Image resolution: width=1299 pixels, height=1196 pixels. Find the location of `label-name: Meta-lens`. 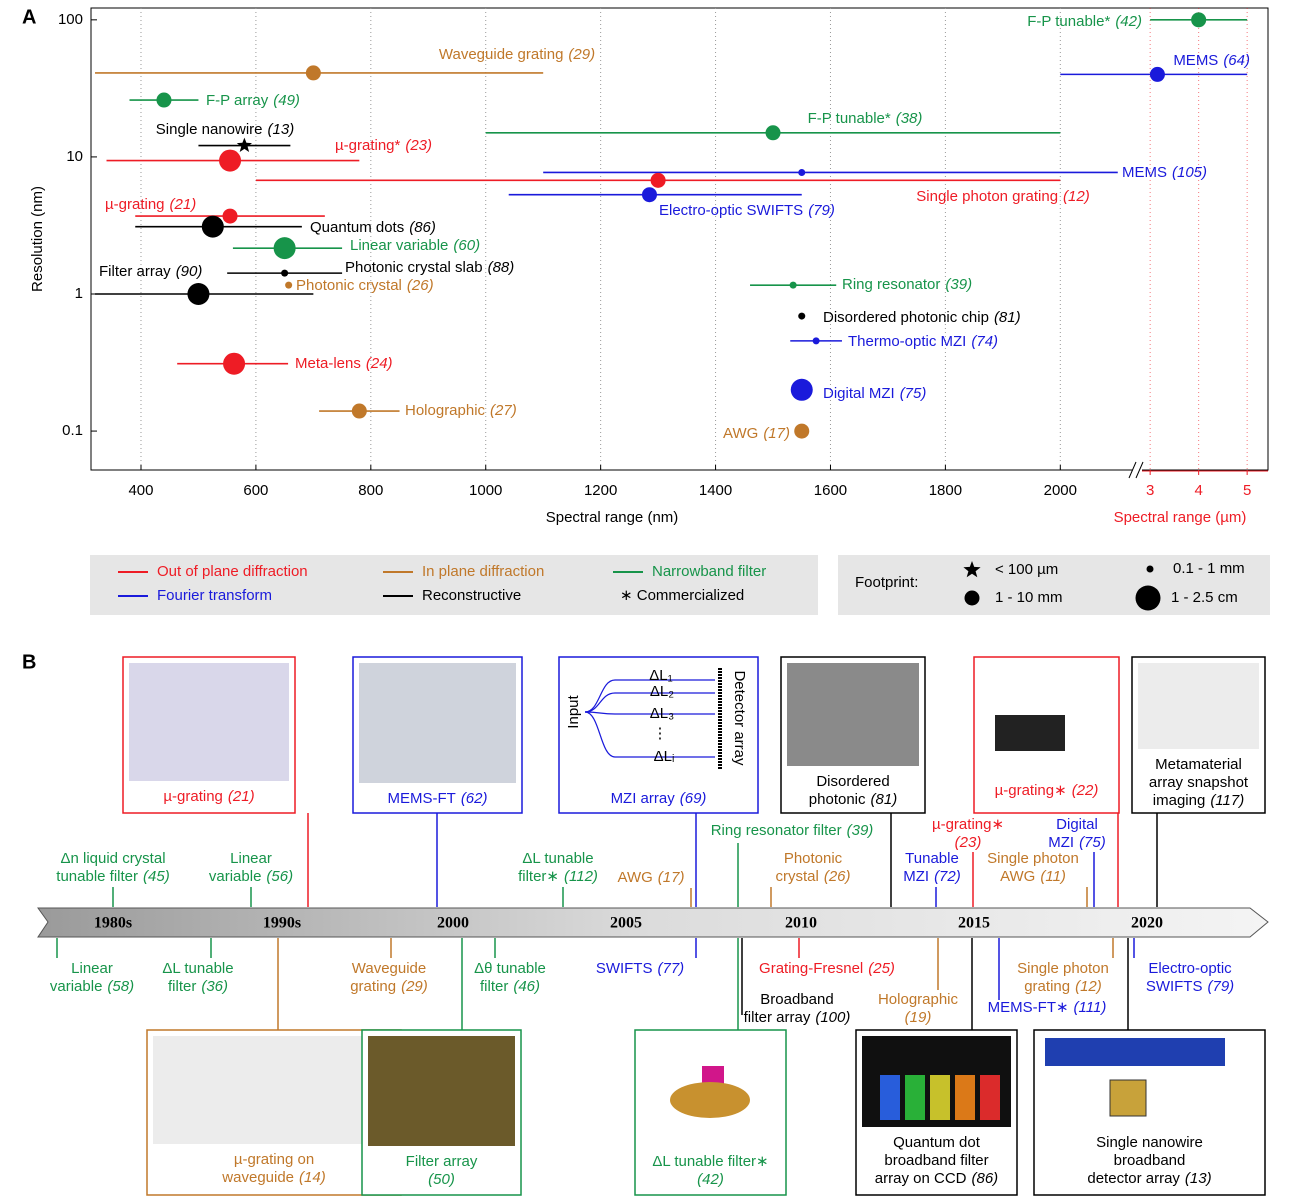

label-name: Meta-lens is located at coordinates (328, 363).